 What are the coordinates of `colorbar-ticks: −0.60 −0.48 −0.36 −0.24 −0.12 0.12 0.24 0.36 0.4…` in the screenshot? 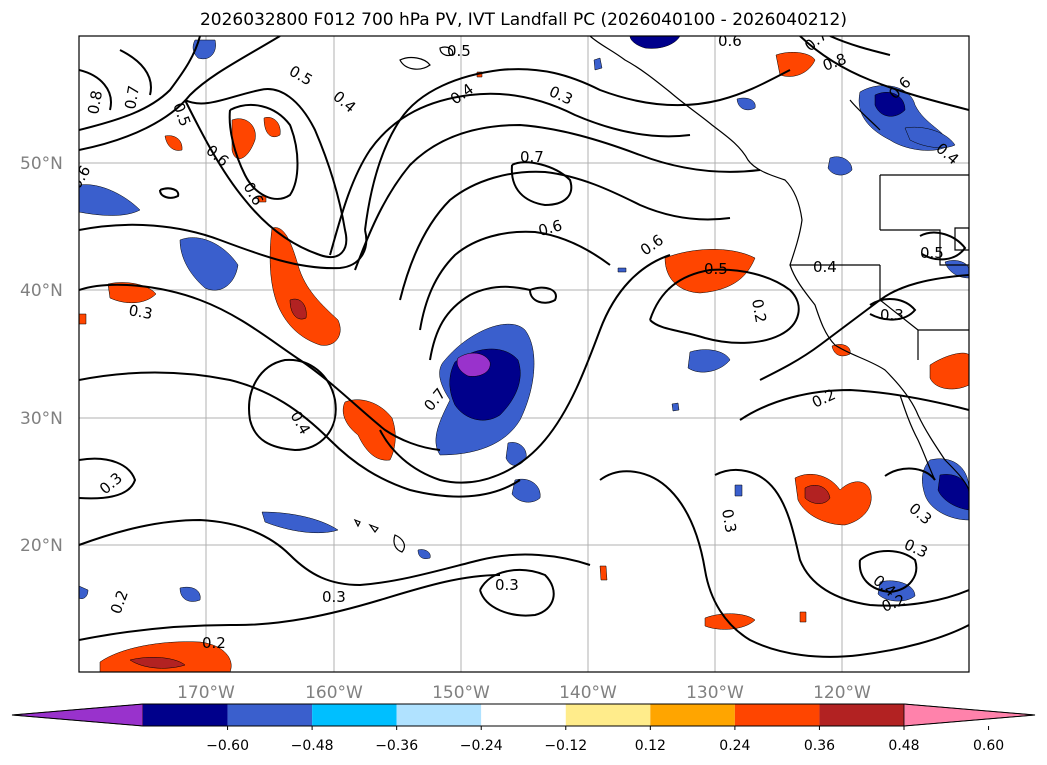 It's located at (605, 740).